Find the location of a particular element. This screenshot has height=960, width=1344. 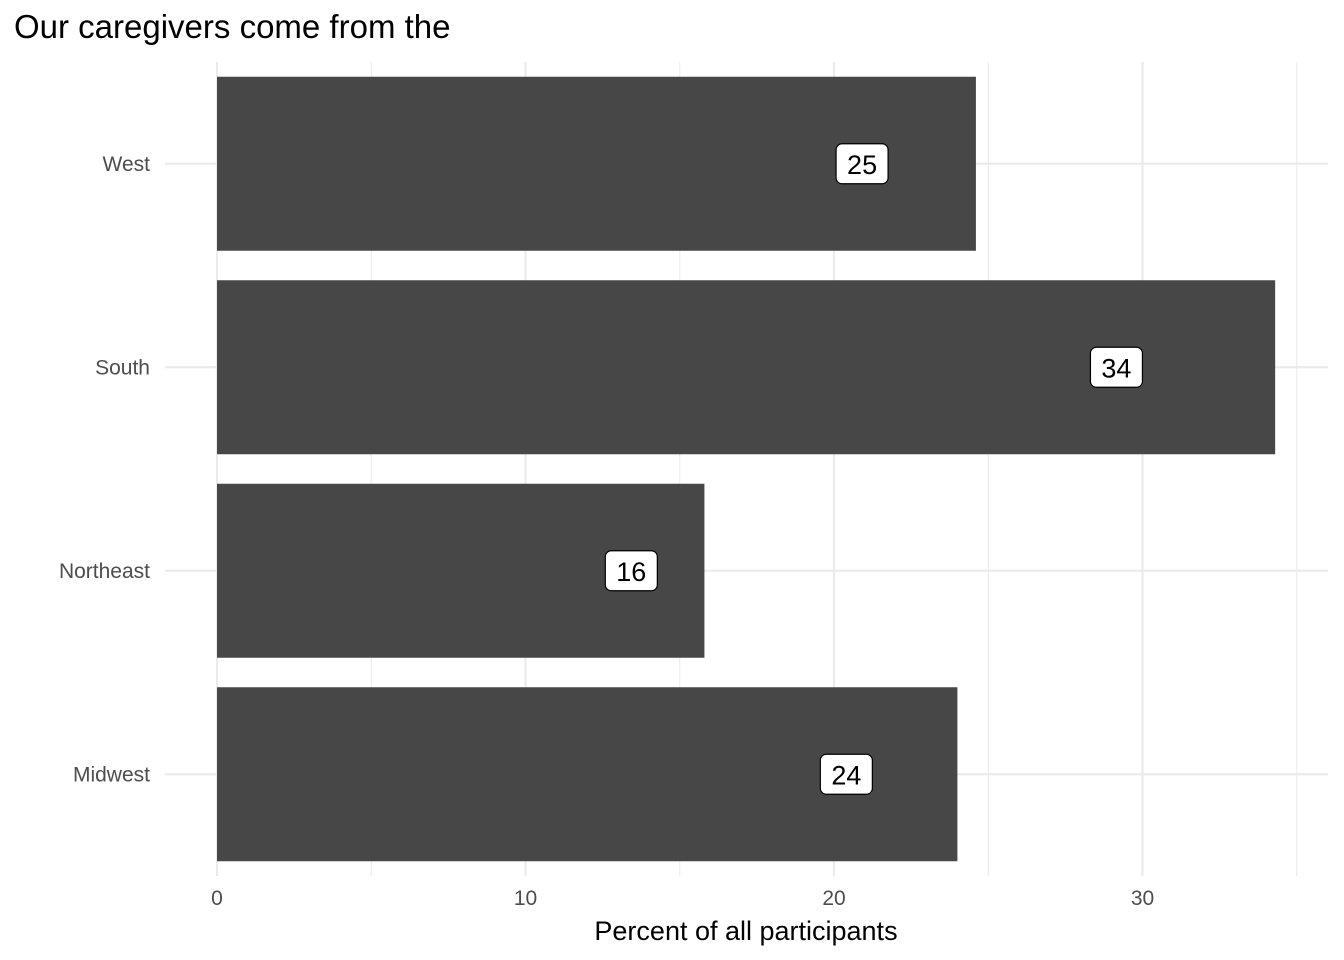

data-label: 34 is located at coordinates (1116, 368).